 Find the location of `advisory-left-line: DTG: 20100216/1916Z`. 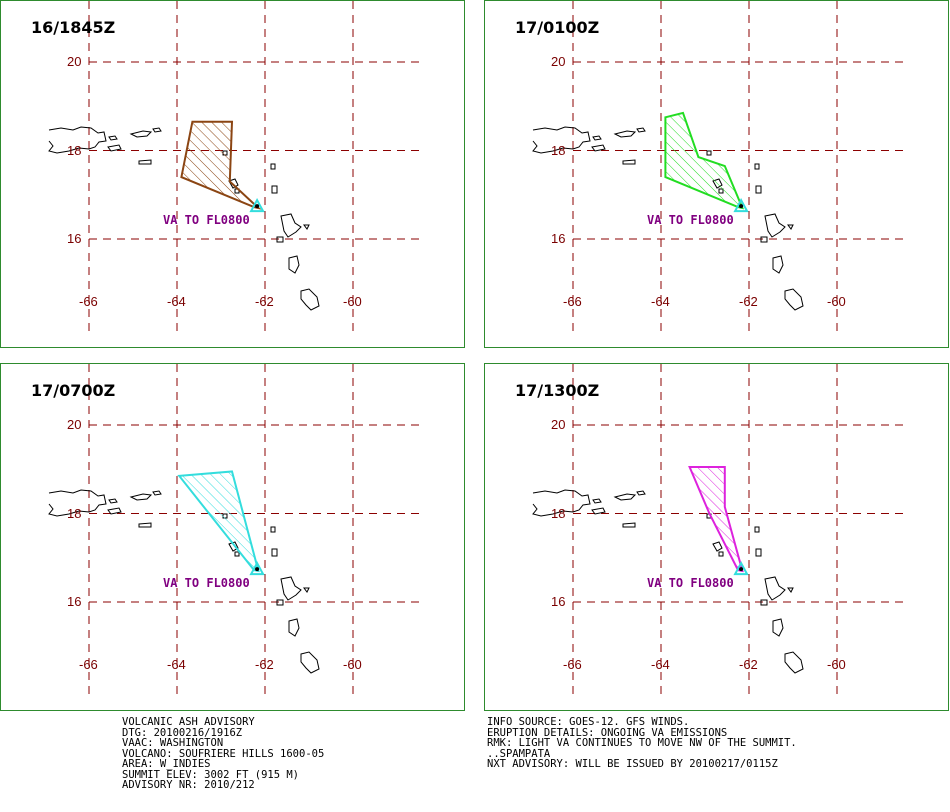

advisory-left-line: DTG: 20100216/1916Z is located at coordinates (182, 732).